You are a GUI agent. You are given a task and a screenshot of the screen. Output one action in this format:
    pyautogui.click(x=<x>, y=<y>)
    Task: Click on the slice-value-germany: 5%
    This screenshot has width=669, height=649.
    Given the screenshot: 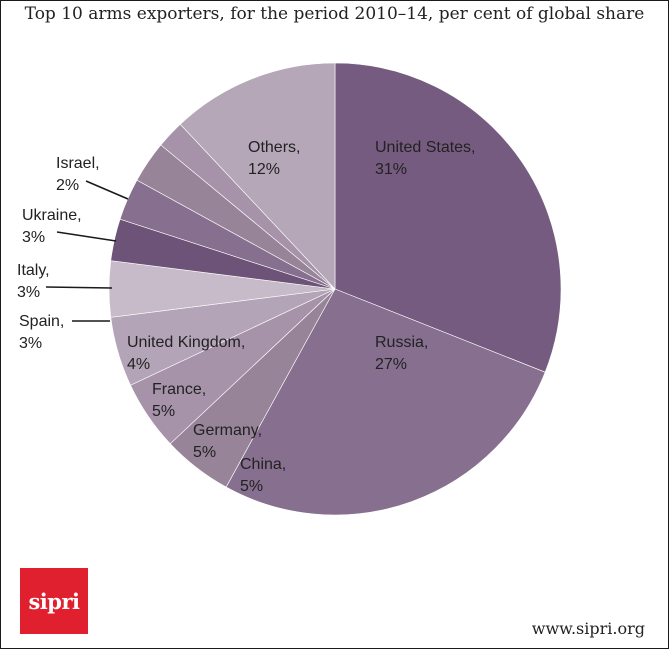 What is the action you would take?
    pyautogui.click(x=204, y=452)
    